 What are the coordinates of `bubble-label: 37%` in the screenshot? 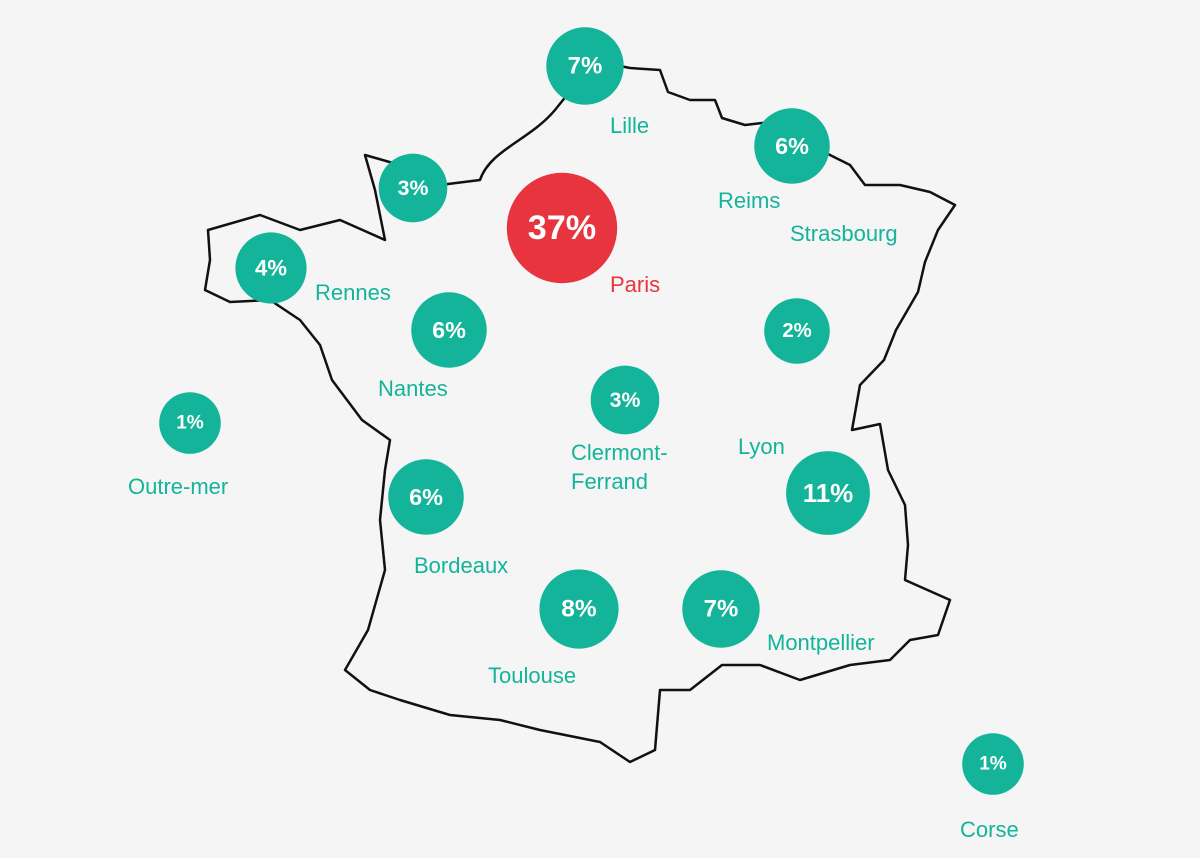 It's located at (562, 228).